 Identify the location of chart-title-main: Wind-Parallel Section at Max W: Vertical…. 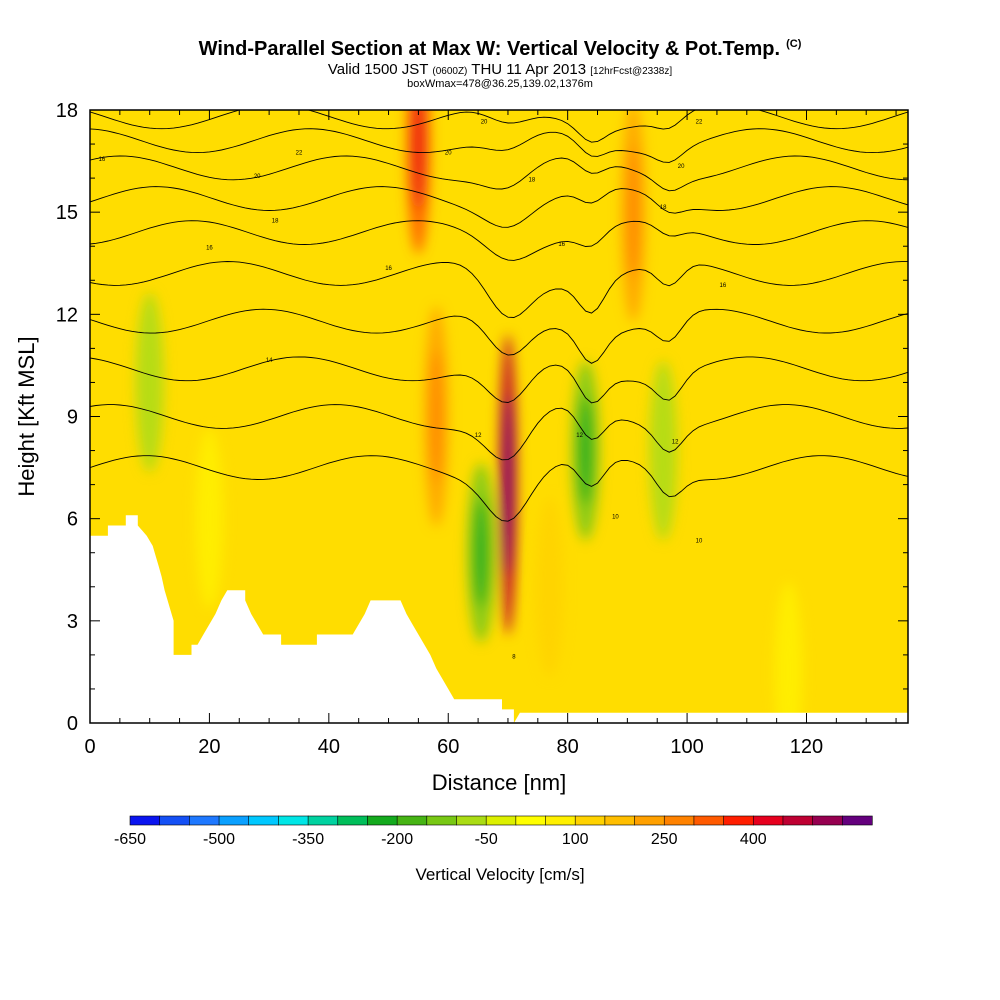
(489, 49).